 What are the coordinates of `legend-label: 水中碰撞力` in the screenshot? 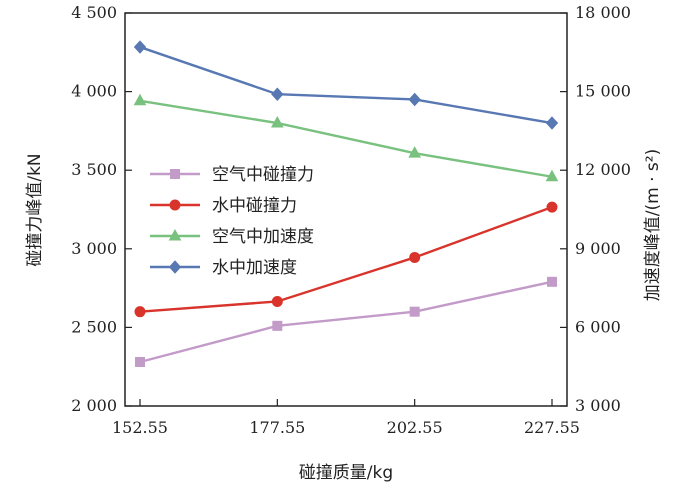 It's located at (254, 206).